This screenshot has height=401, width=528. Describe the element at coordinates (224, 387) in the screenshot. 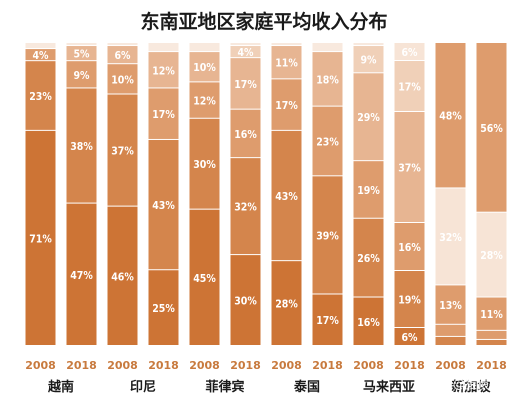

I see `country-label: 菲律宾` at that location.